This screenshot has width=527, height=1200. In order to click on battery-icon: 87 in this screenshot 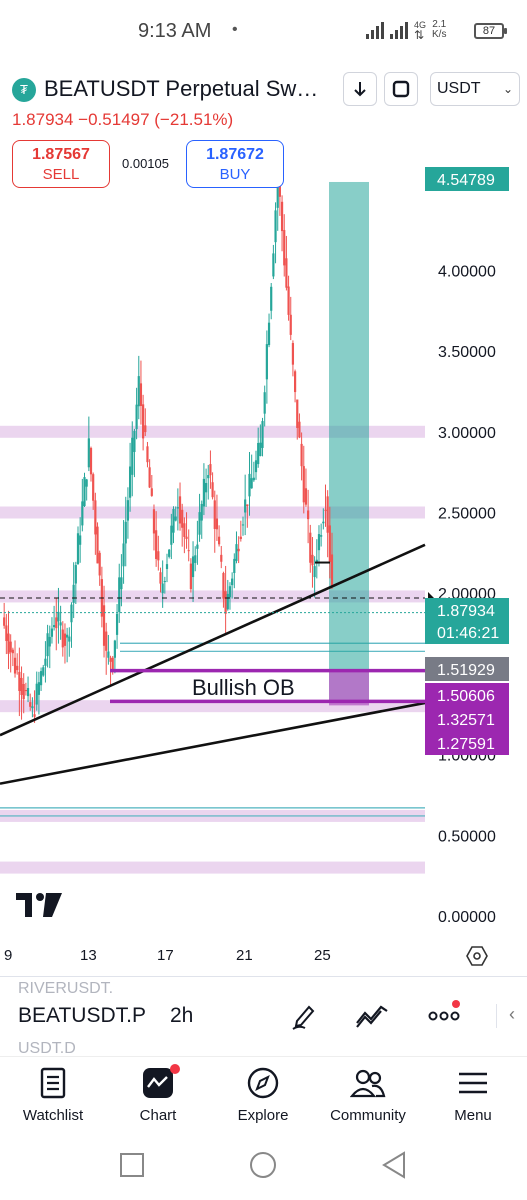, I will do `click(490, 31)`.